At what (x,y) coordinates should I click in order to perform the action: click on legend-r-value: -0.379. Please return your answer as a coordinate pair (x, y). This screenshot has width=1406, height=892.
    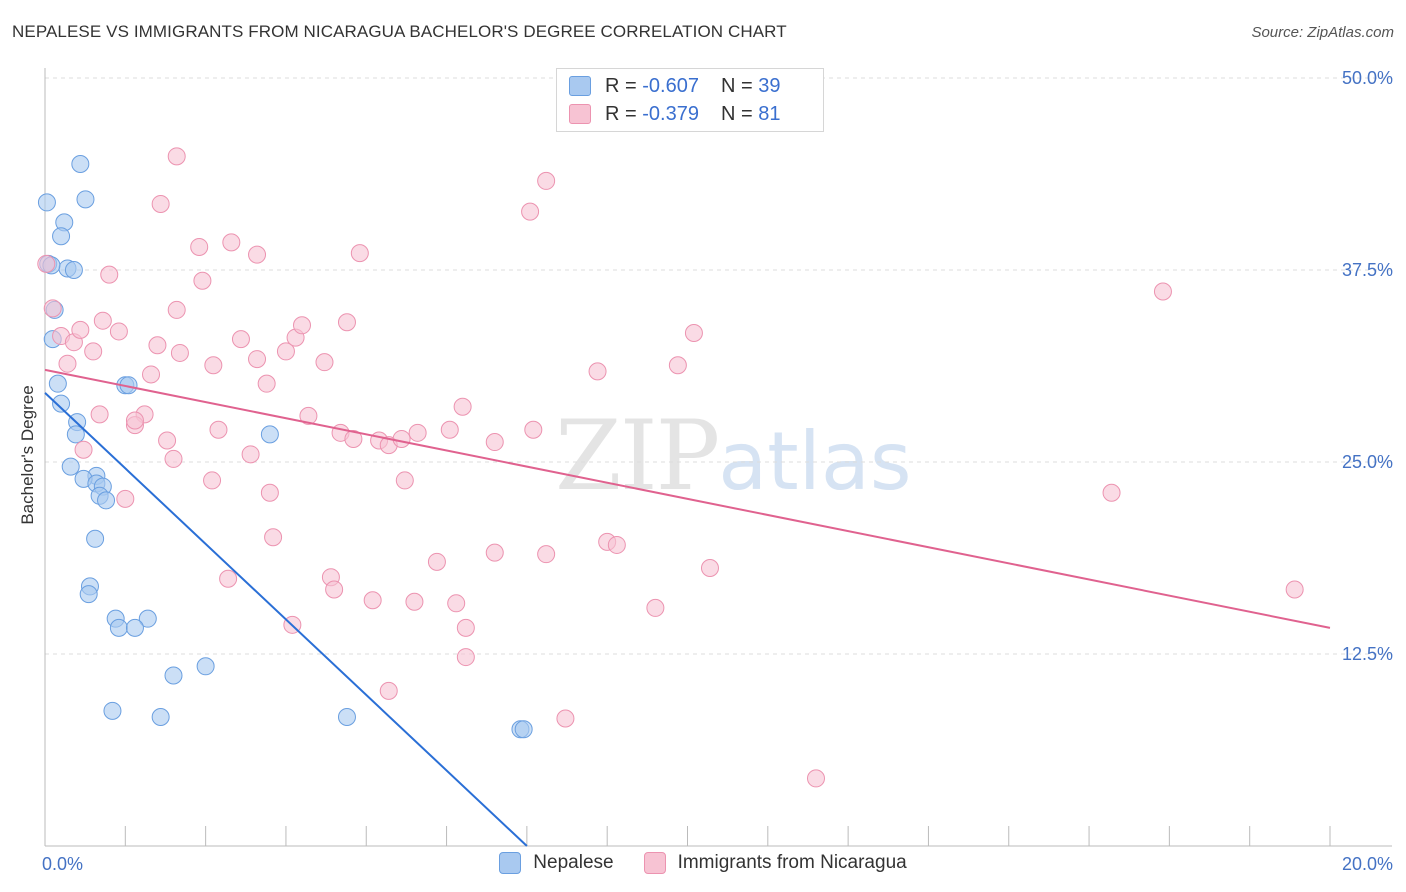
    Looking at the image, I should click on (670, 113).